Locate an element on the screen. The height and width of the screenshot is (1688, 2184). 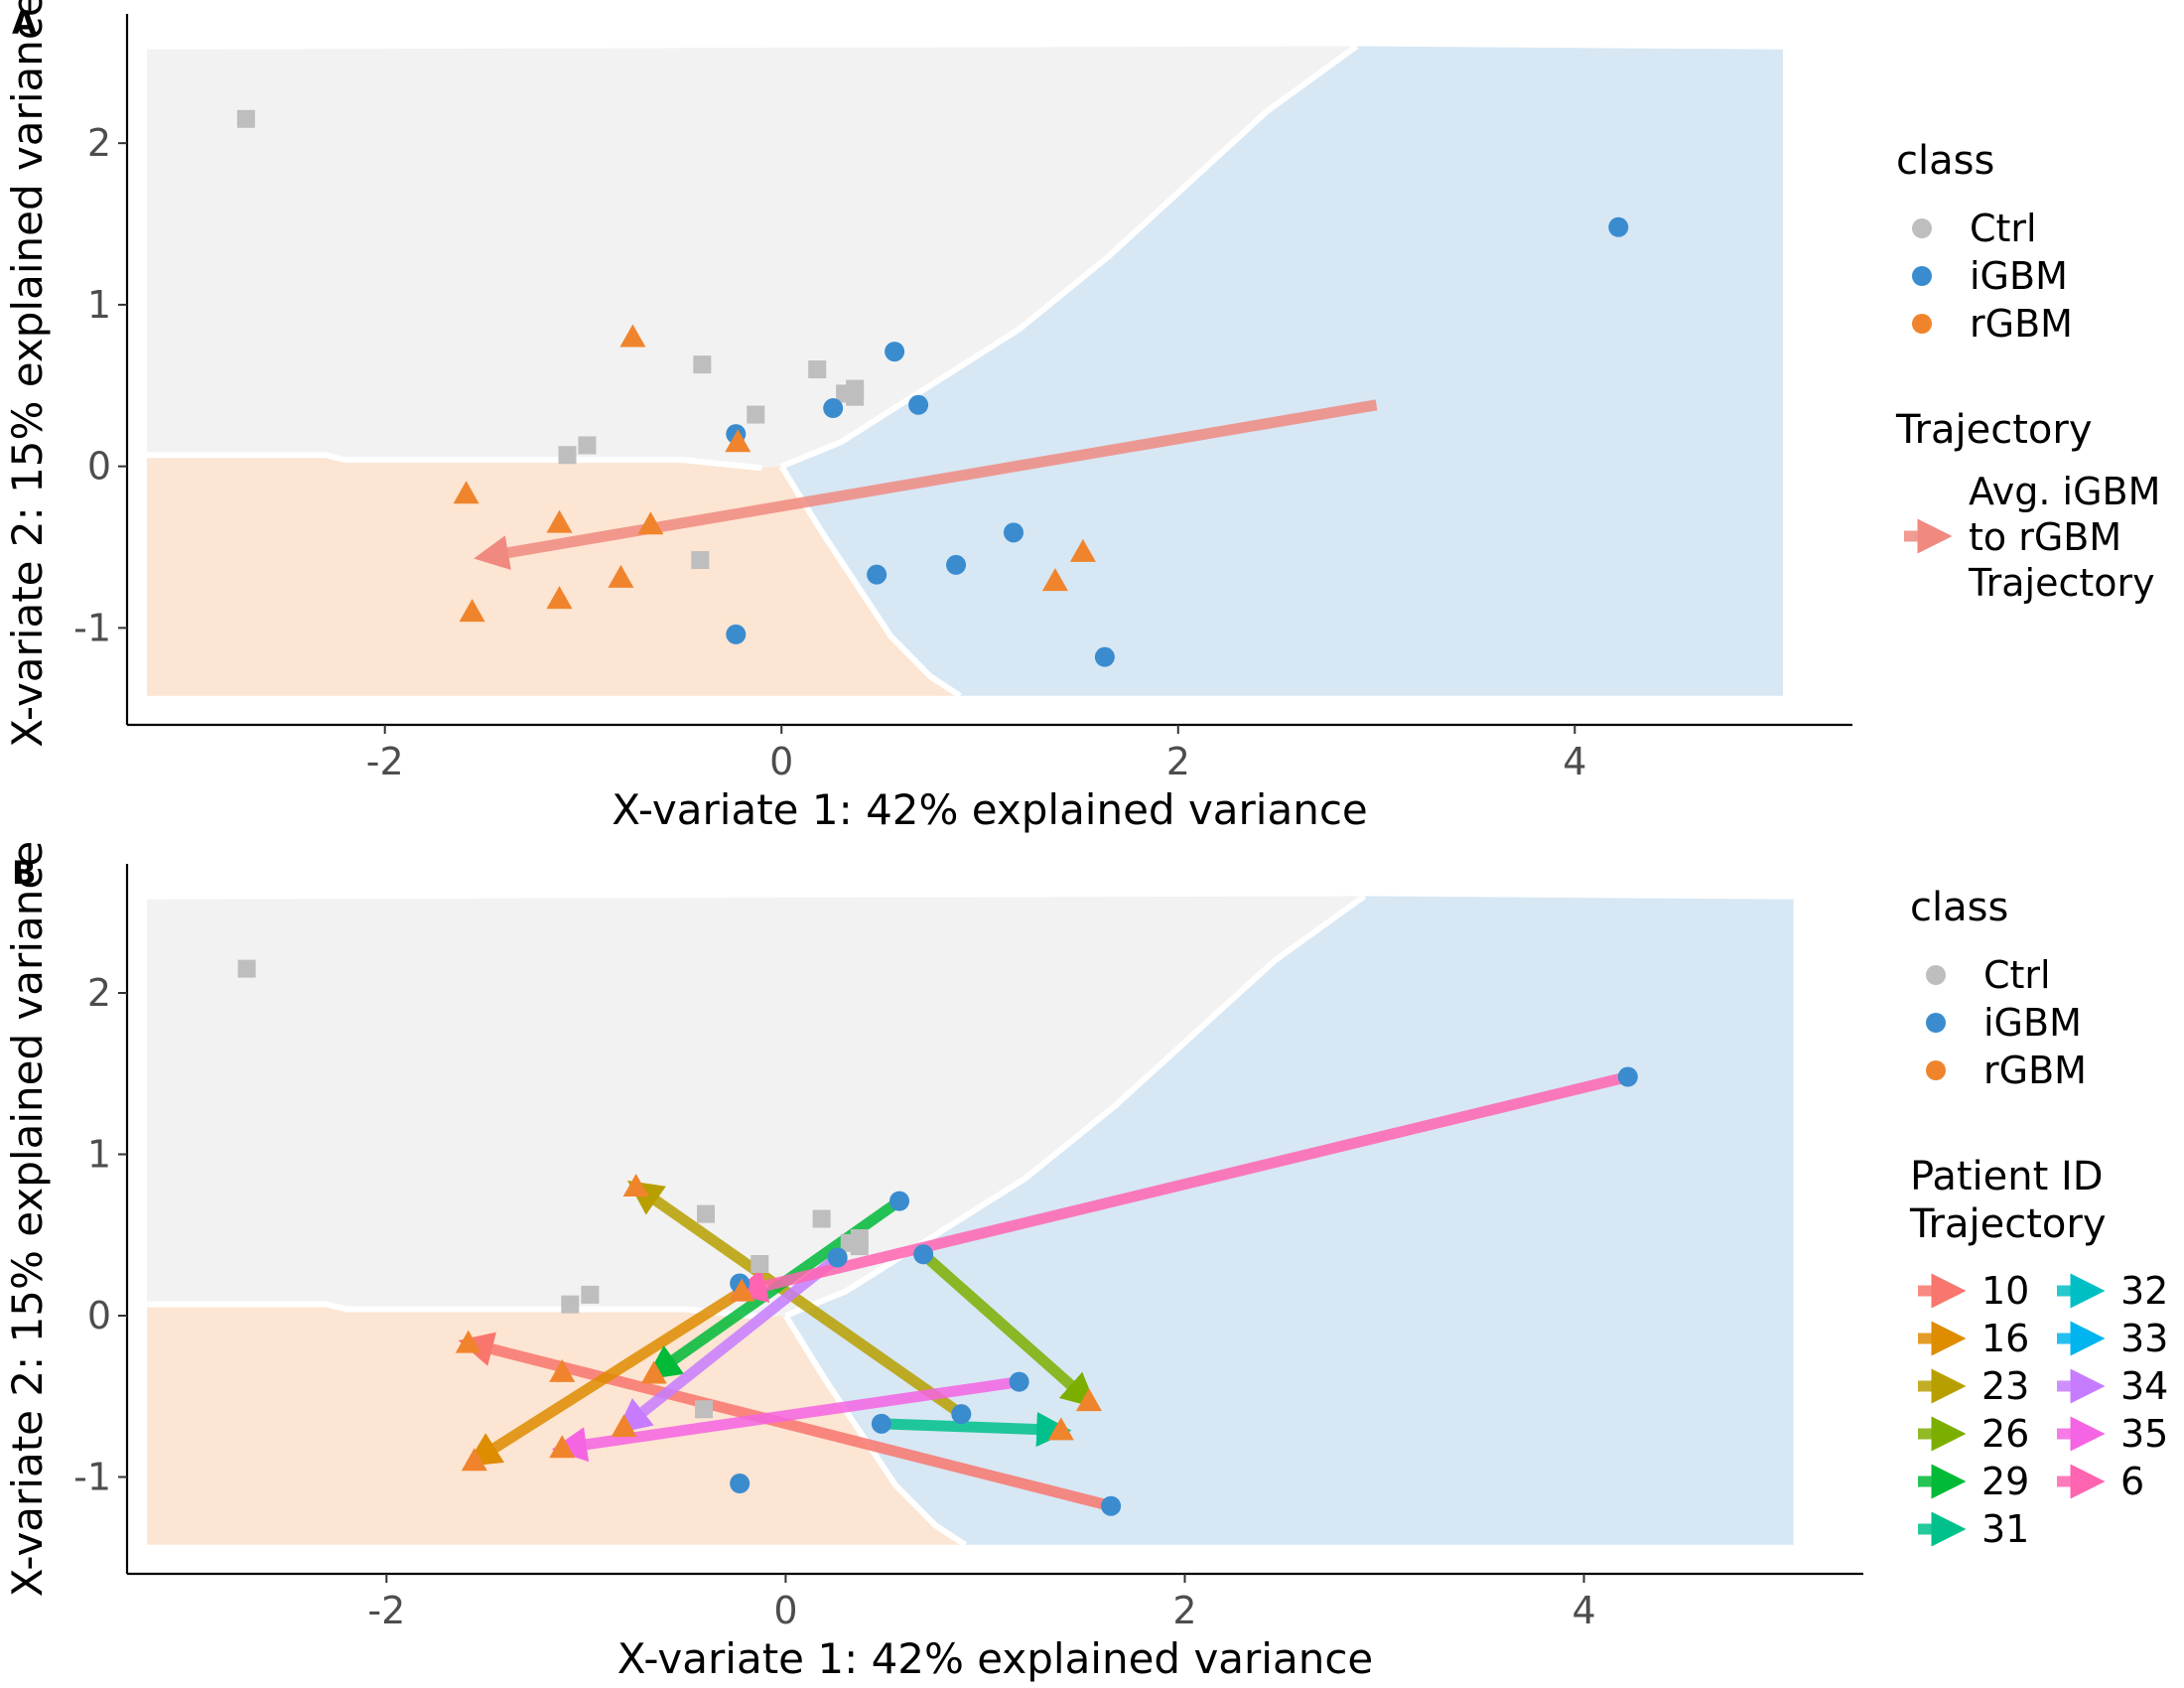
legend-class-title-b: class is located at coordinates (1959, 907).